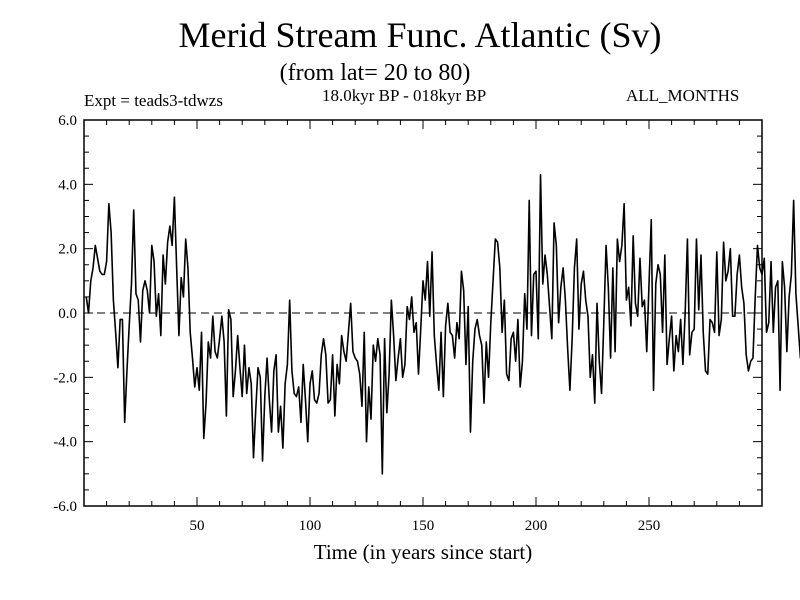 The width and height of the screenshot is (800, 600). Describe the element at coordinates (65, 378) in the screenshot. I see `y-tick-label: -2.0` at that location.